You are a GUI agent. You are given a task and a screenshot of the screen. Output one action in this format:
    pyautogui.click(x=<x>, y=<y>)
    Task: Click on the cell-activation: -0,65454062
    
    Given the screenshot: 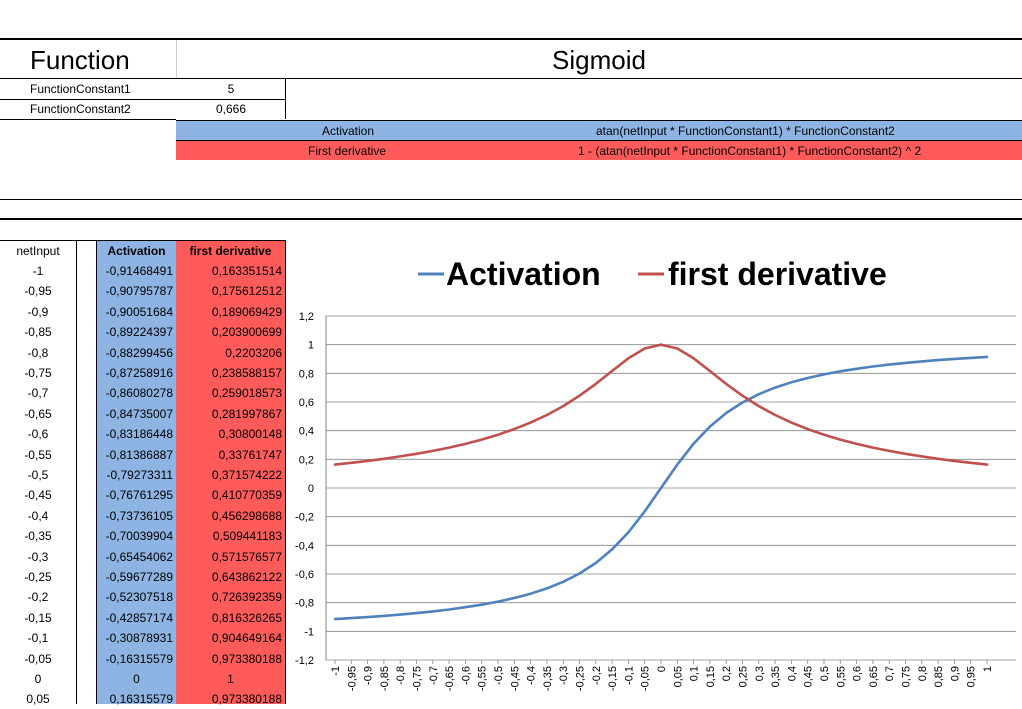 What is the action you would take?
    pyautogui.click(x=139, y=556)
    